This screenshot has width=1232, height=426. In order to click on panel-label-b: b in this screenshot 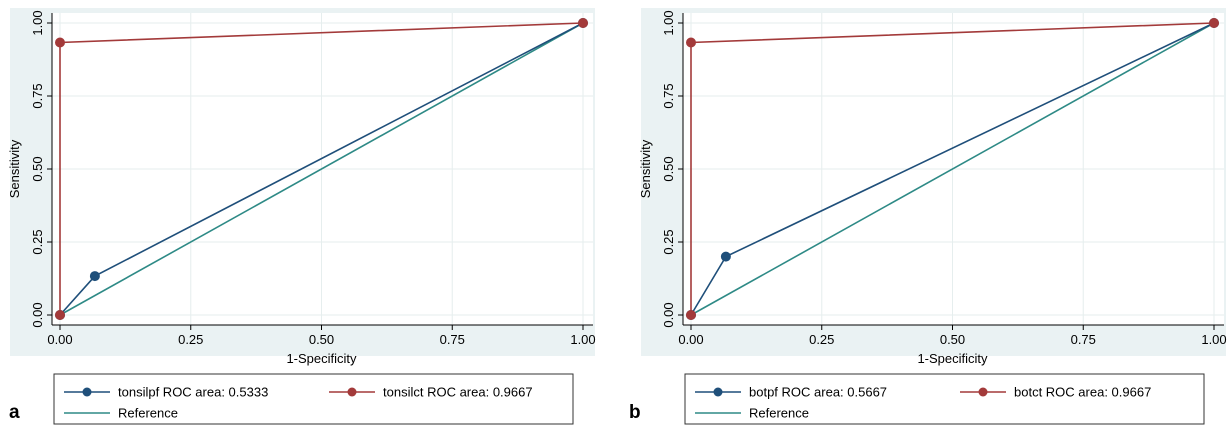, I will do `click(635, 412)`.